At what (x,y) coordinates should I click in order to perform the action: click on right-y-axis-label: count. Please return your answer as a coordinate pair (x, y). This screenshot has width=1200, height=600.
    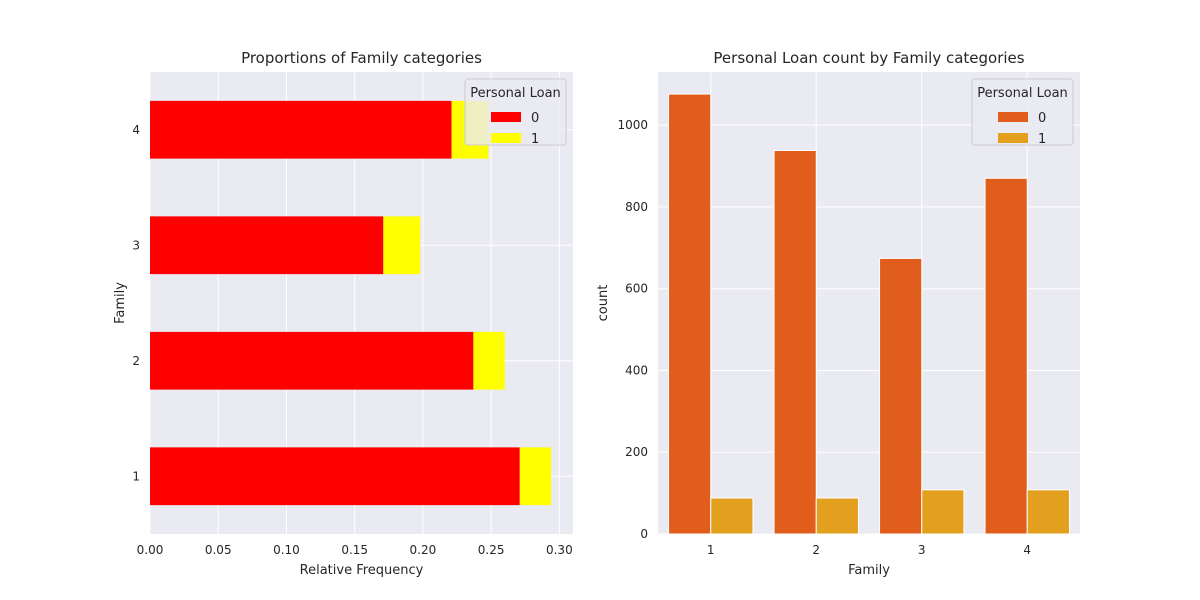
    Looking at the image, I should click on (603, 303).